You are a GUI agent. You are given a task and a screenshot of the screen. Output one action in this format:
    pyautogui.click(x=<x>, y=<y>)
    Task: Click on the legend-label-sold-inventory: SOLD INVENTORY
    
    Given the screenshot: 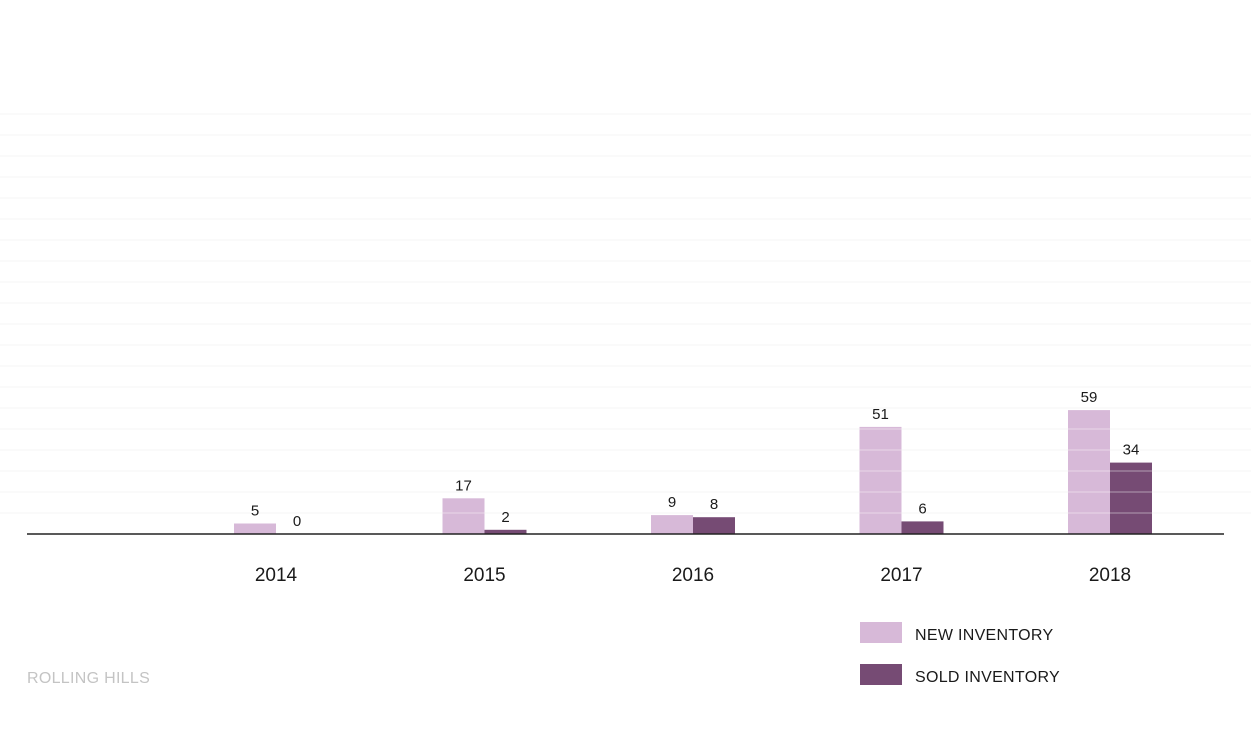 What is the action you would take?
    pyautogui.click(x=987, y=677)
    